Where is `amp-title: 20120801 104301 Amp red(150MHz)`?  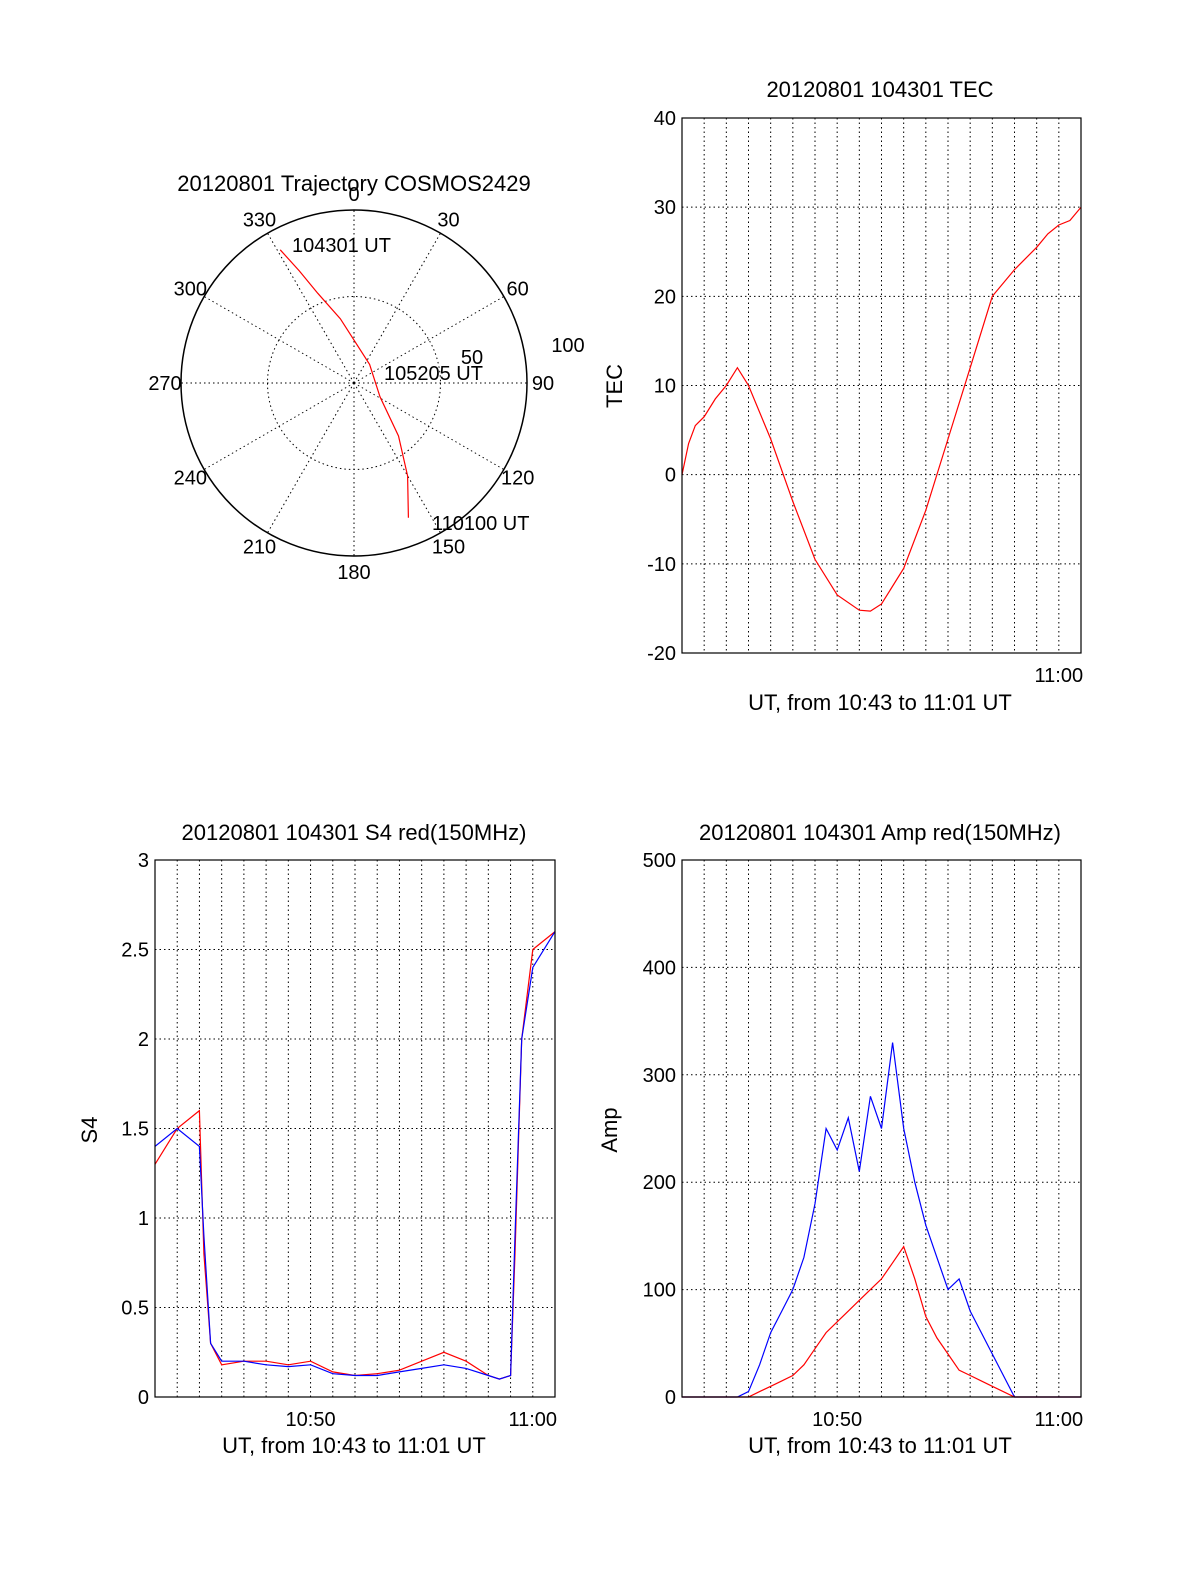
amp-title: 20120801 104301 Amp red(150MHz) is located at coordinates (880, 832).